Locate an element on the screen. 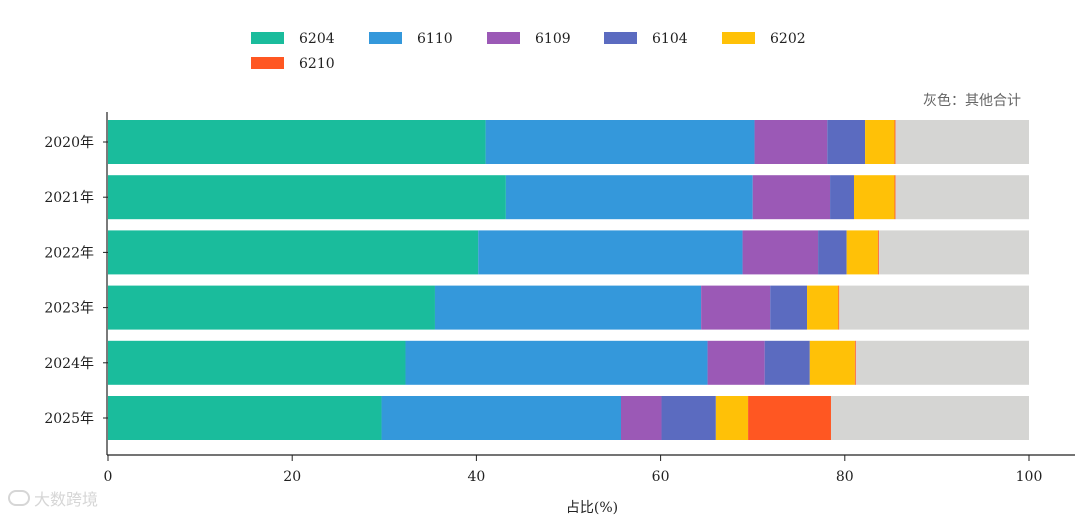 This screenshot has height=519, width=1080. x-tick-label: 0 is located at coordinates (108, 477).